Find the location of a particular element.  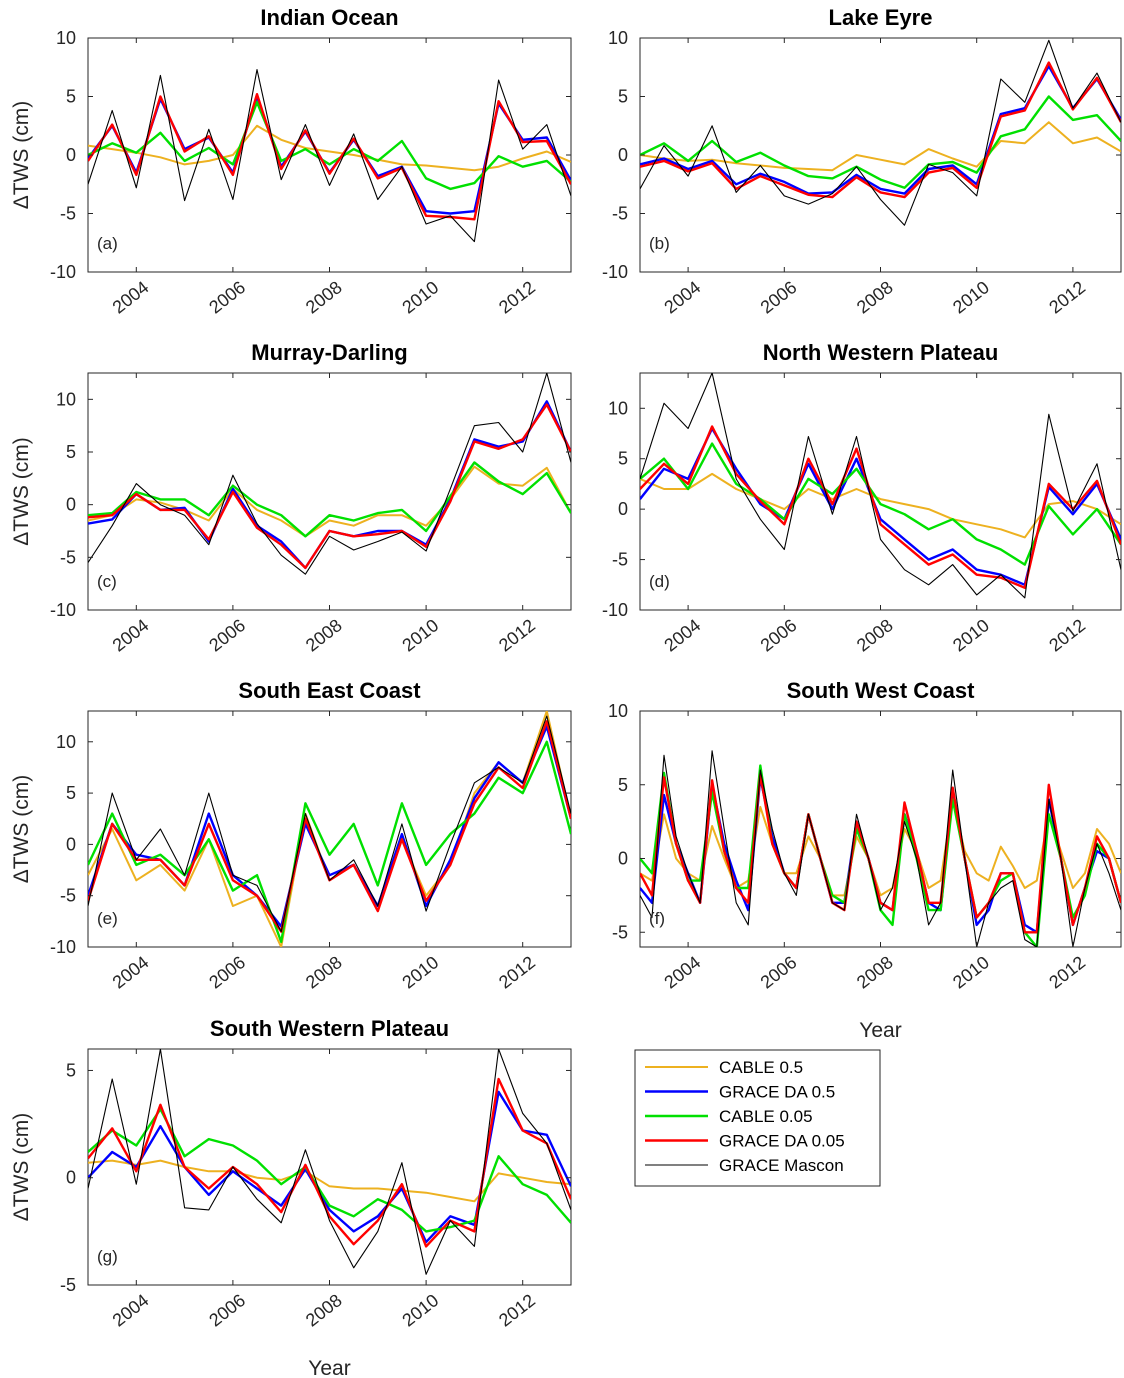

panel-title: South Western Plateau is located at coordinates (329, 1028).